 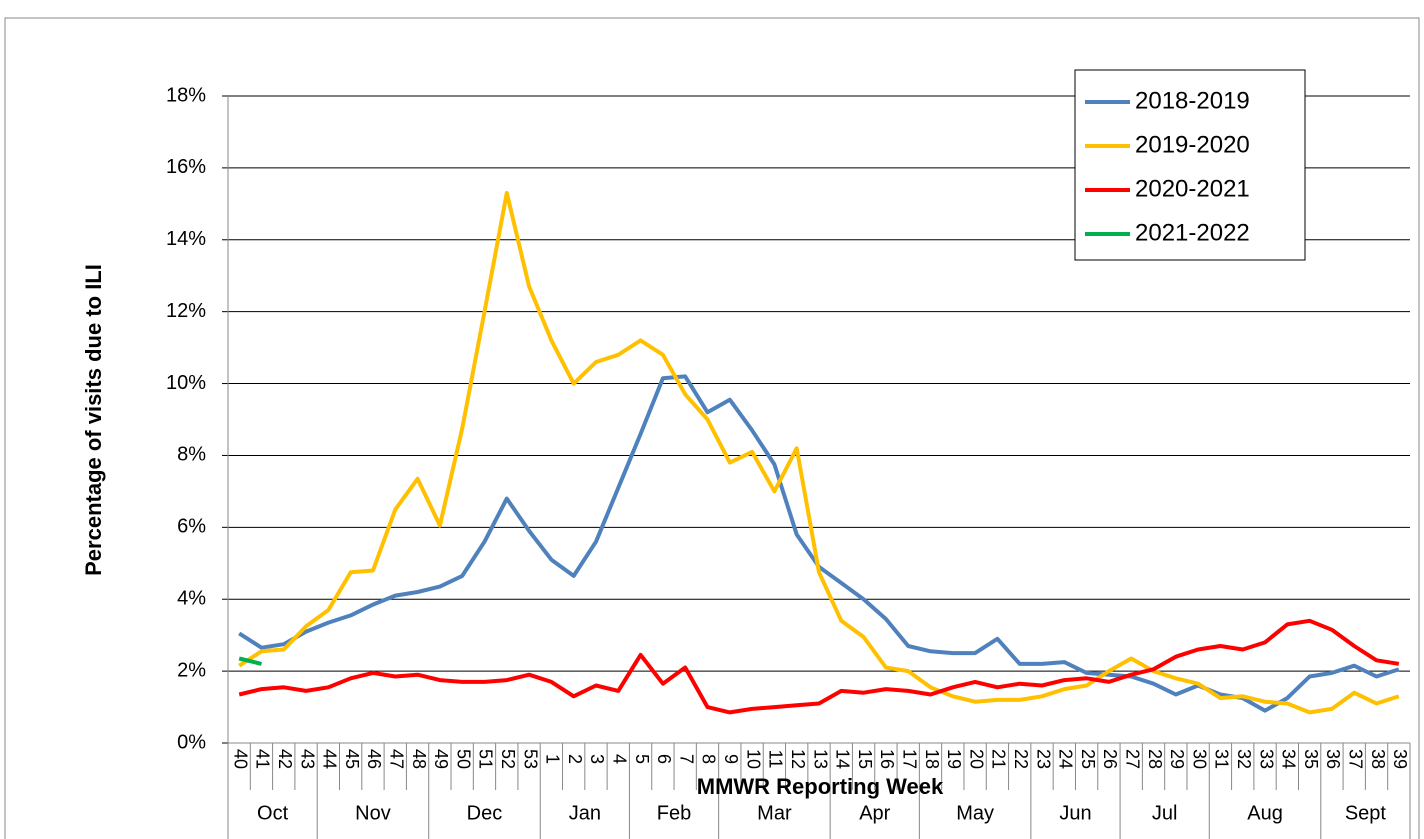 What do you see at coordinates (191, 455) in the screenshot?
I see `y-tick-label: 8%` at bounding box center [191, 455].